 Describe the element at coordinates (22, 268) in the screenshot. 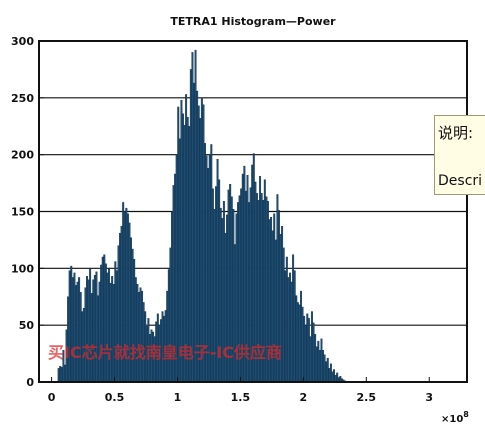

I see `y-tick-label: 100` at that location.